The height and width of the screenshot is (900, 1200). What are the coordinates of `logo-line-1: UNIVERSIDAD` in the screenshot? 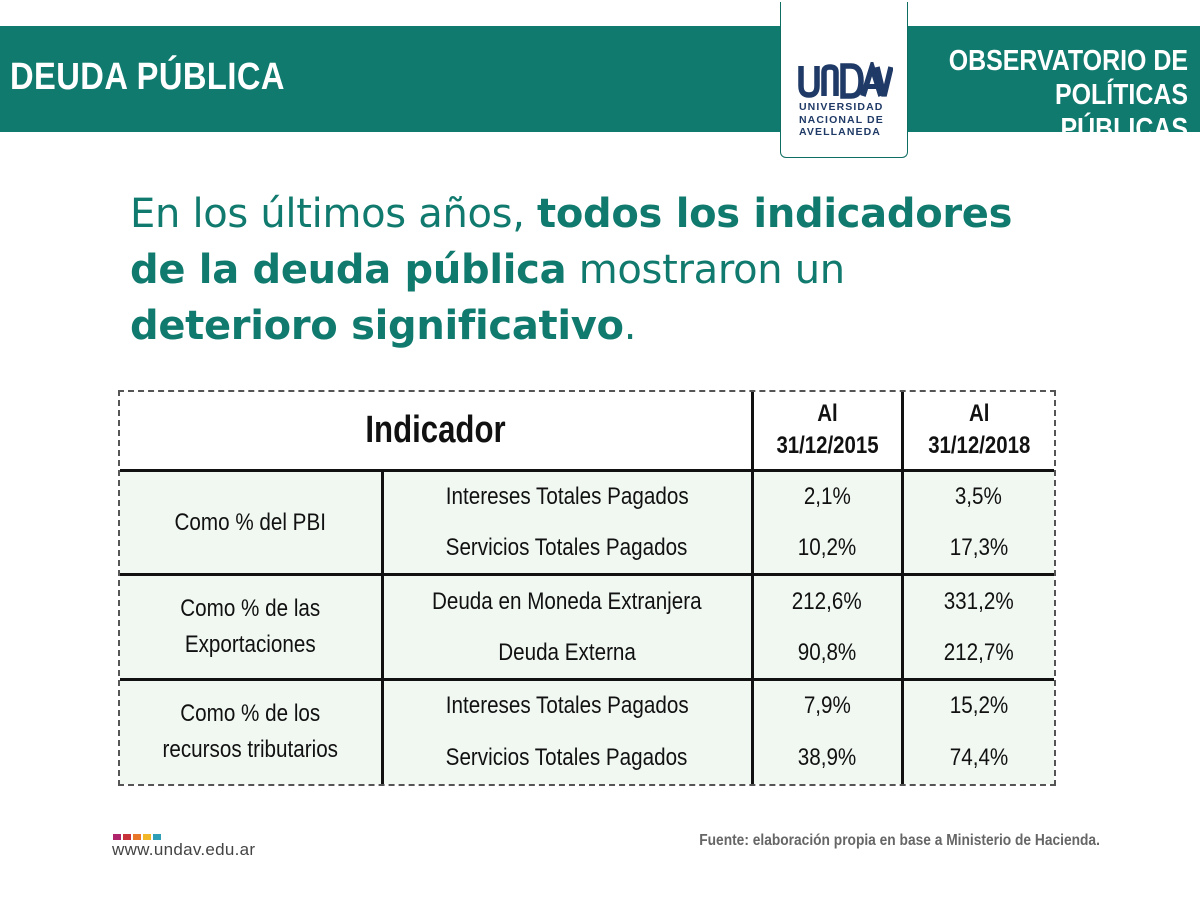 It's located at (841, 107).